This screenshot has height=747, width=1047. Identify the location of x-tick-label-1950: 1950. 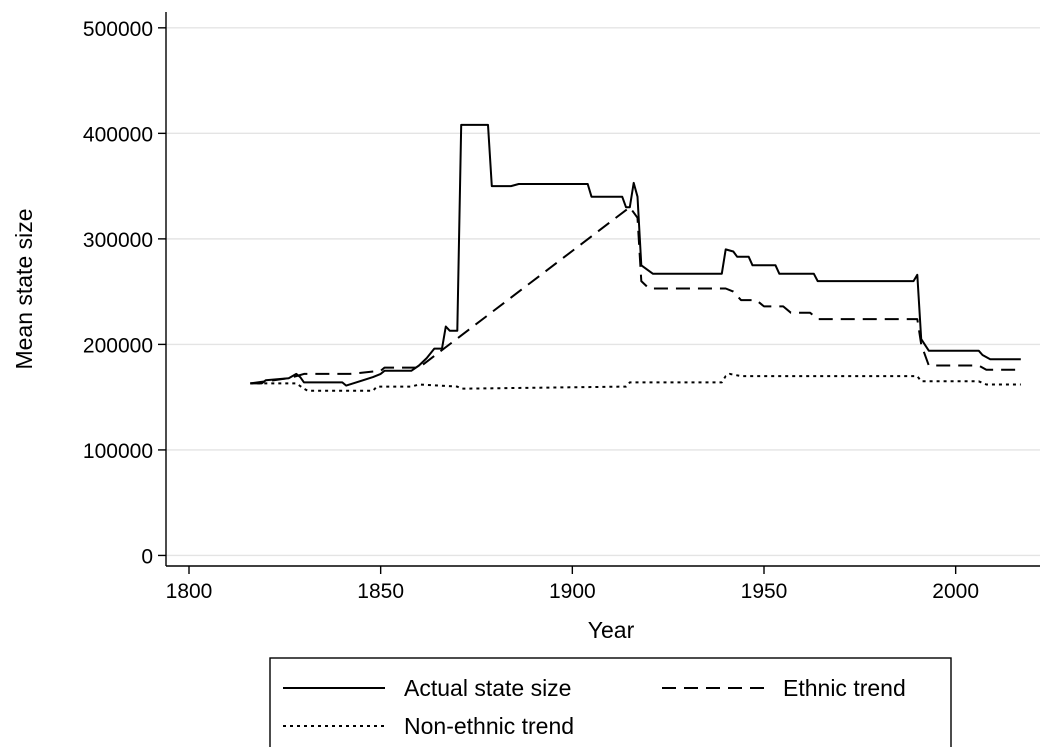
(764, 591).